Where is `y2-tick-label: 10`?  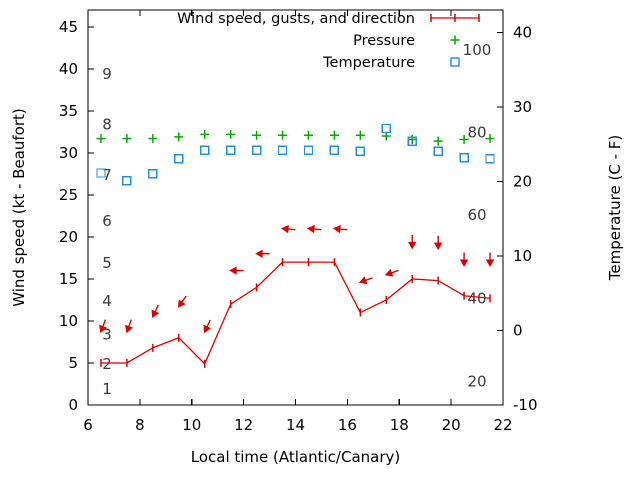 y2-tick-label: 10 is located at coordinates (522, 256).